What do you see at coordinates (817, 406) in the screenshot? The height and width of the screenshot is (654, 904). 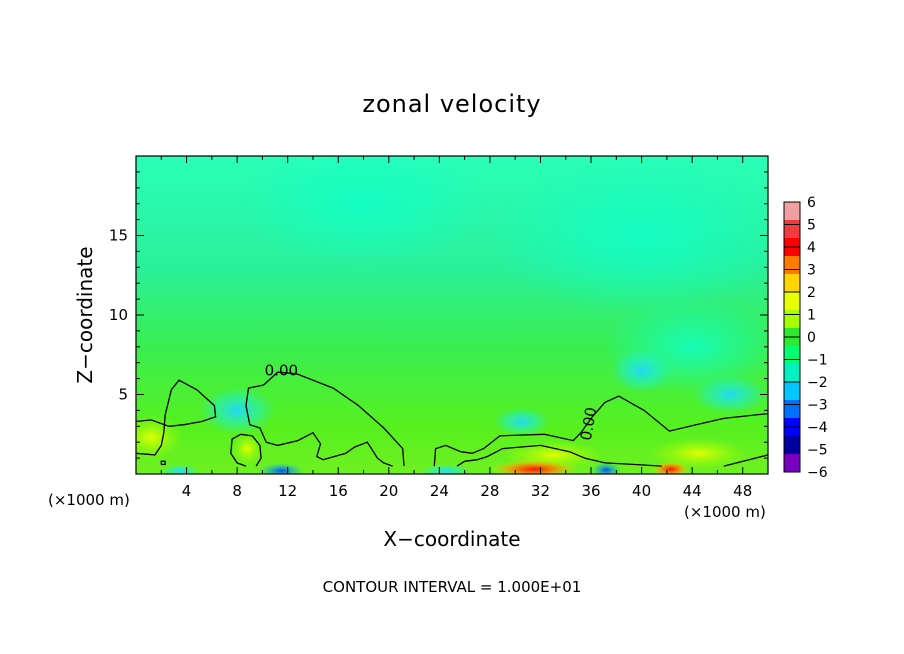 I see `colorbar-label: −3` at bounding box center [817, 406].